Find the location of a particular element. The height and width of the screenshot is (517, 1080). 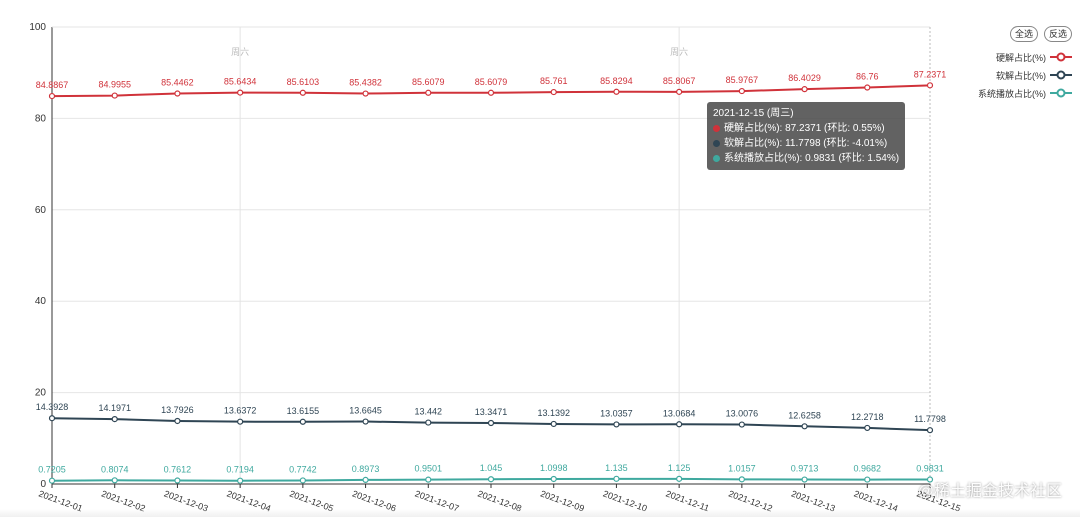

data-label: 1.045 is located at coordinates (491, 468).